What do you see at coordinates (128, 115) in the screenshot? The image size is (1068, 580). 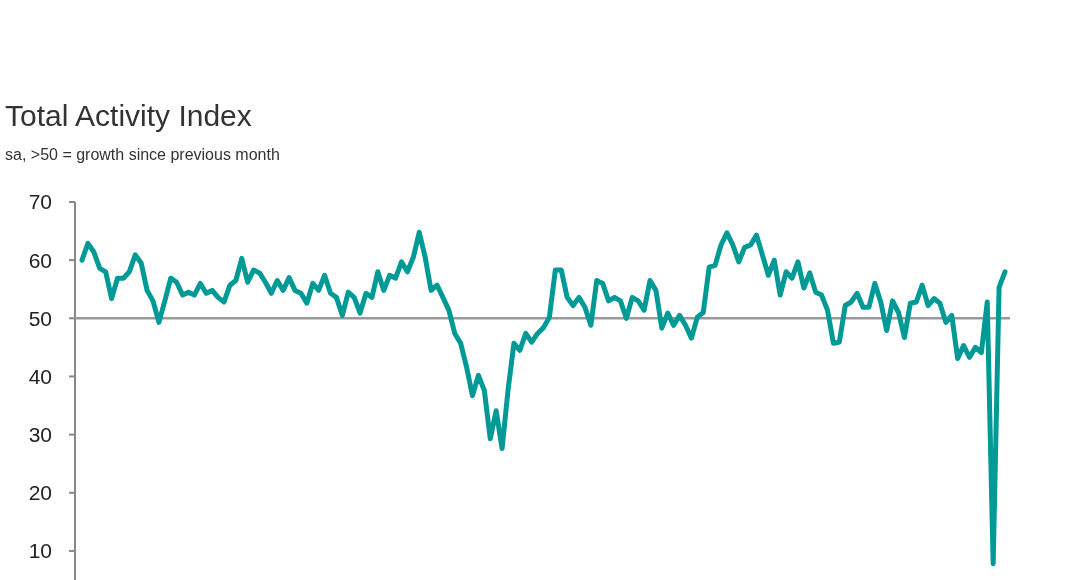 I see `chart-title: Total Activity Index` at bounding box center [128, 115].